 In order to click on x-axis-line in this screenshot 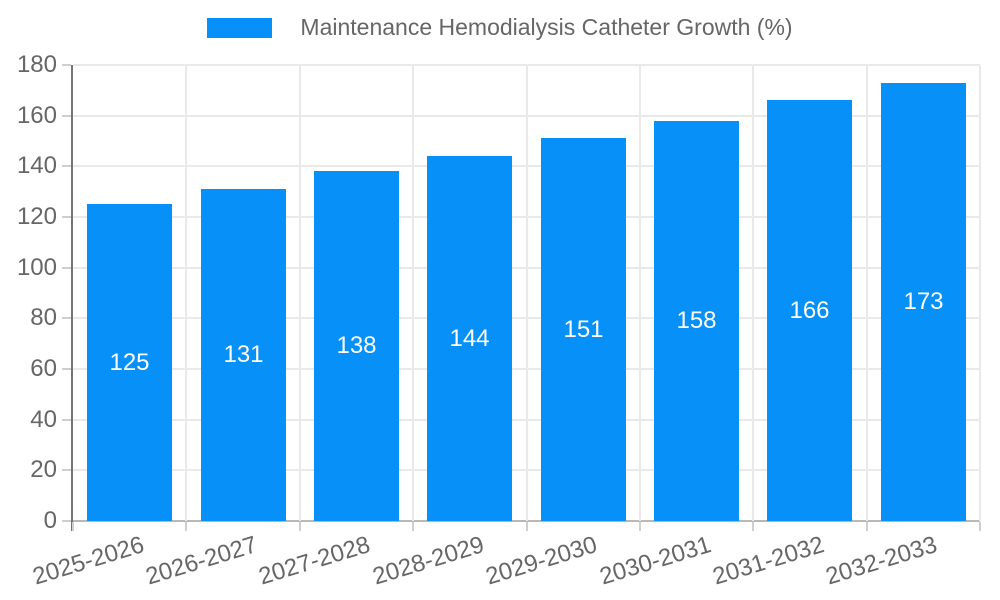, I will do `click(526, 521)`.